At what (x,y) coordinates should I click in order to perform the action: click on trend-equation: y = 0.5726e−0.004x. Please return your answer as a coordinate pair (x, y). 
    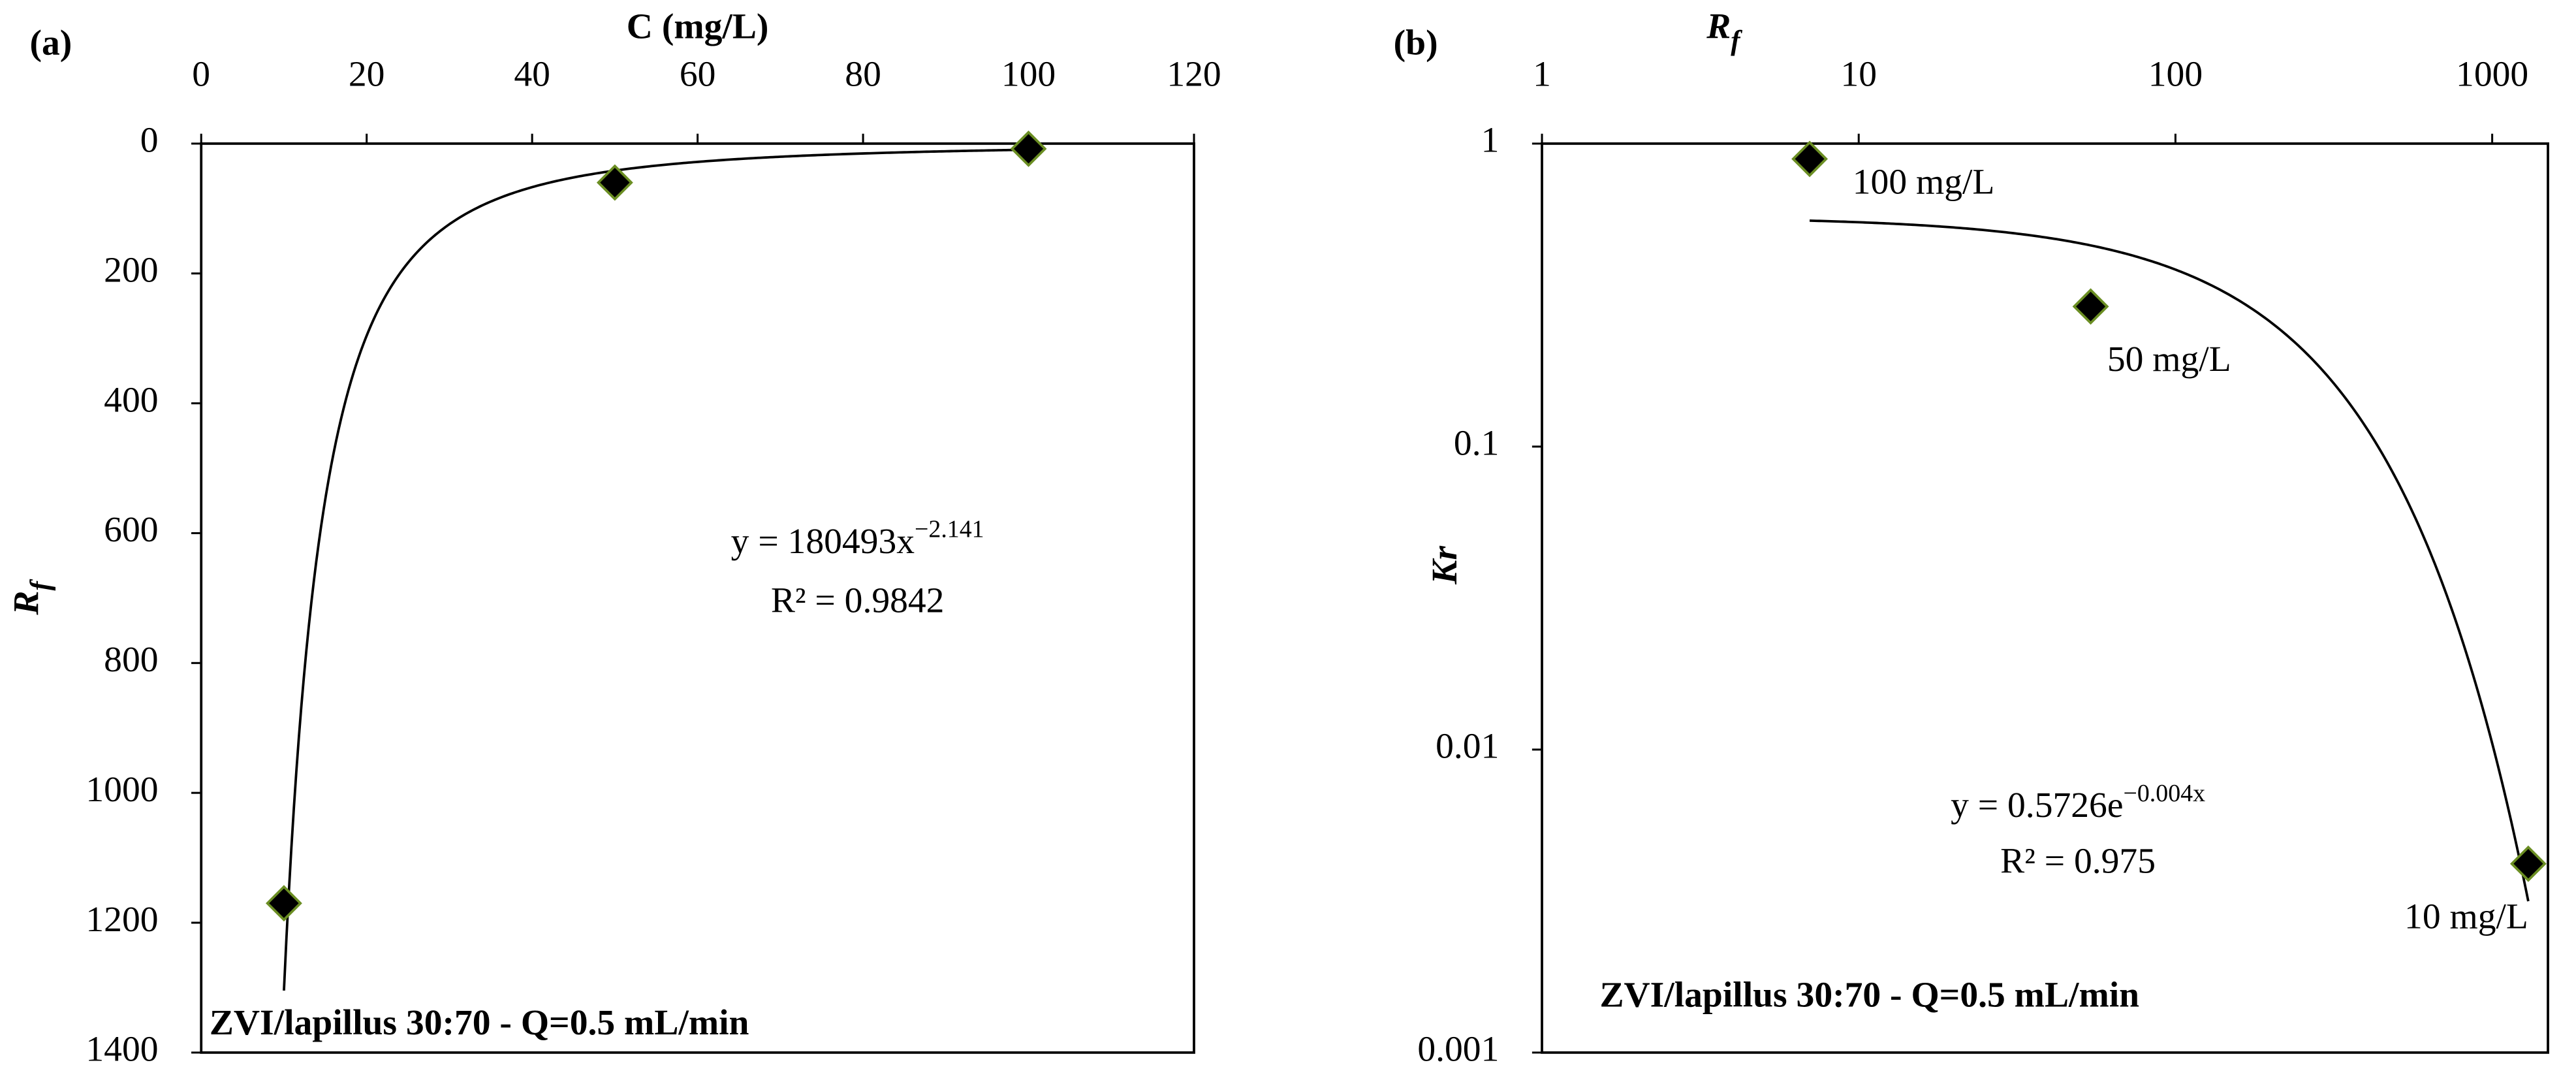
    Looking at the image, I should click on (2078, 802).